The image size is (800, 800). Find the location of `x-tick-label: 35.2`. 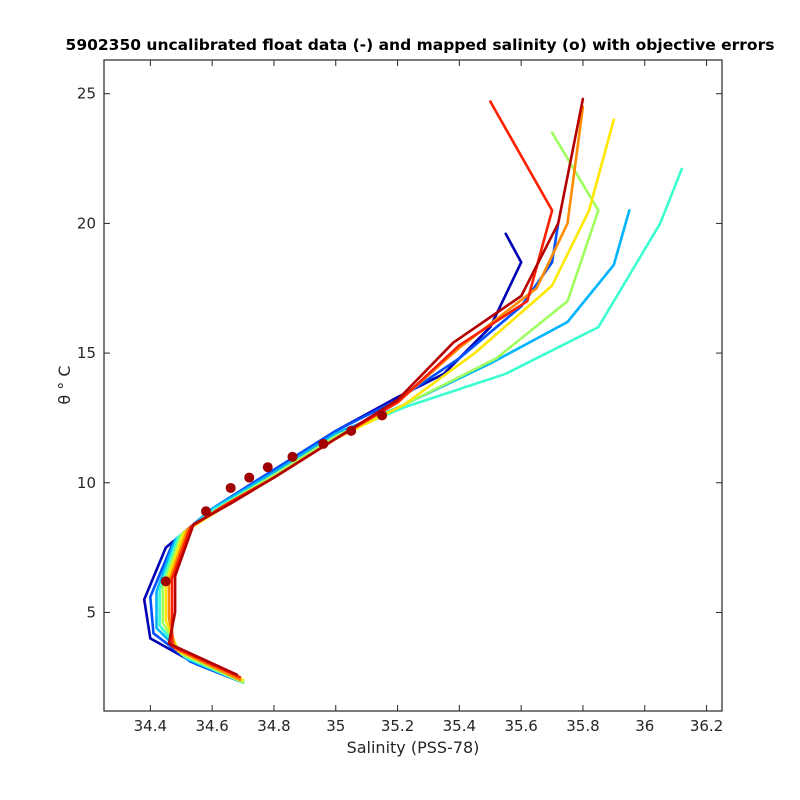

x-tick-label: 35.2 is located at coordinates (397, 726).